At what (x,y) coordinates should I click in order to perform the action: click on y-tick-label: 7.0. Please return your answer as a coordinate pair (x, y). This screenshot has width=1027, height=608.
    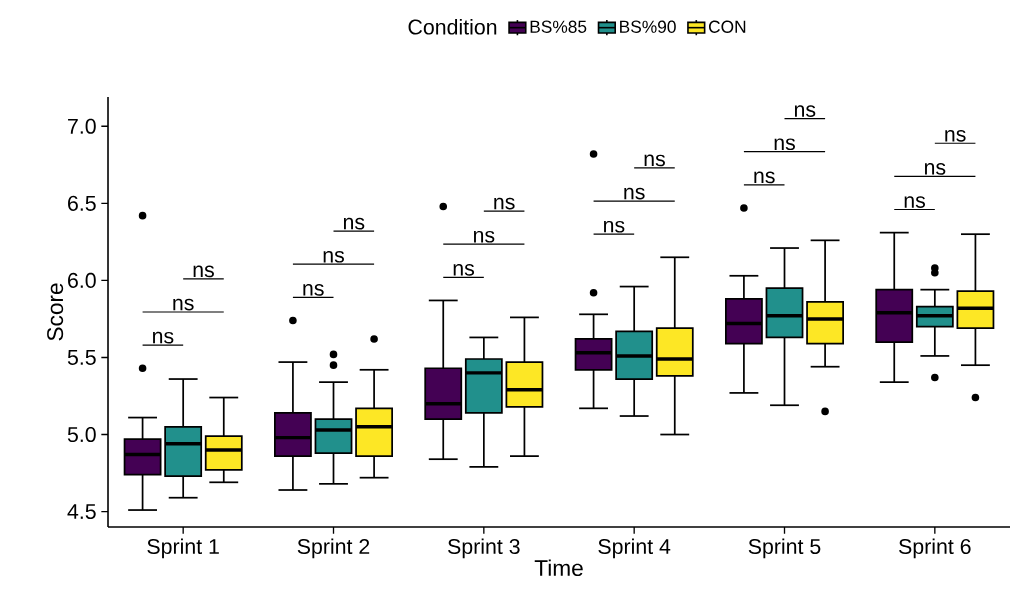
    Looking at the image, I should click on (82, 126).